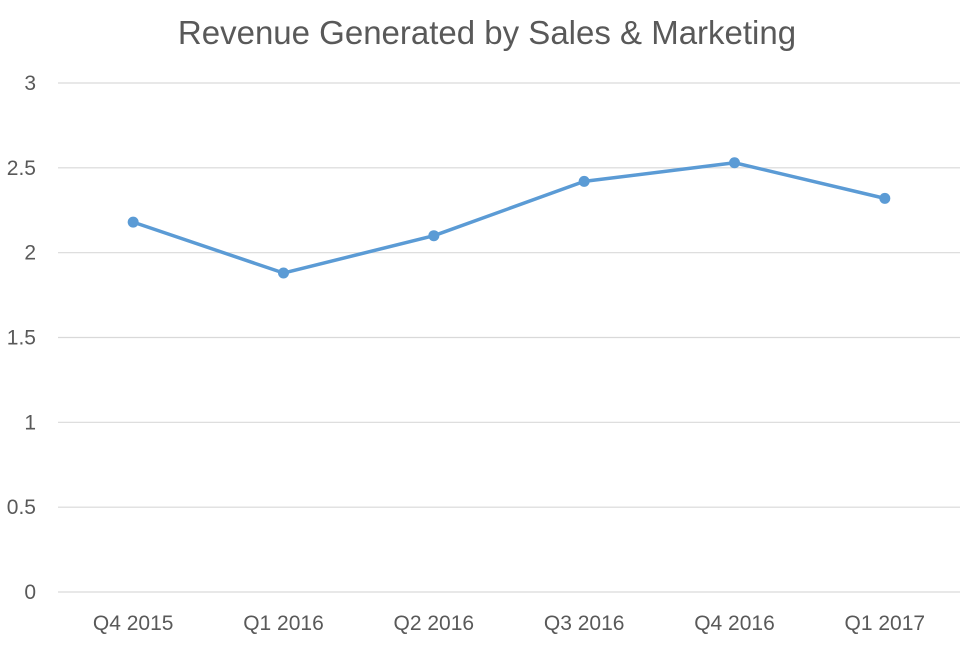  Describe the element at coordinates (133, 623) in the screenshot. I see `x-tick-label: Q4 2015` at that location.